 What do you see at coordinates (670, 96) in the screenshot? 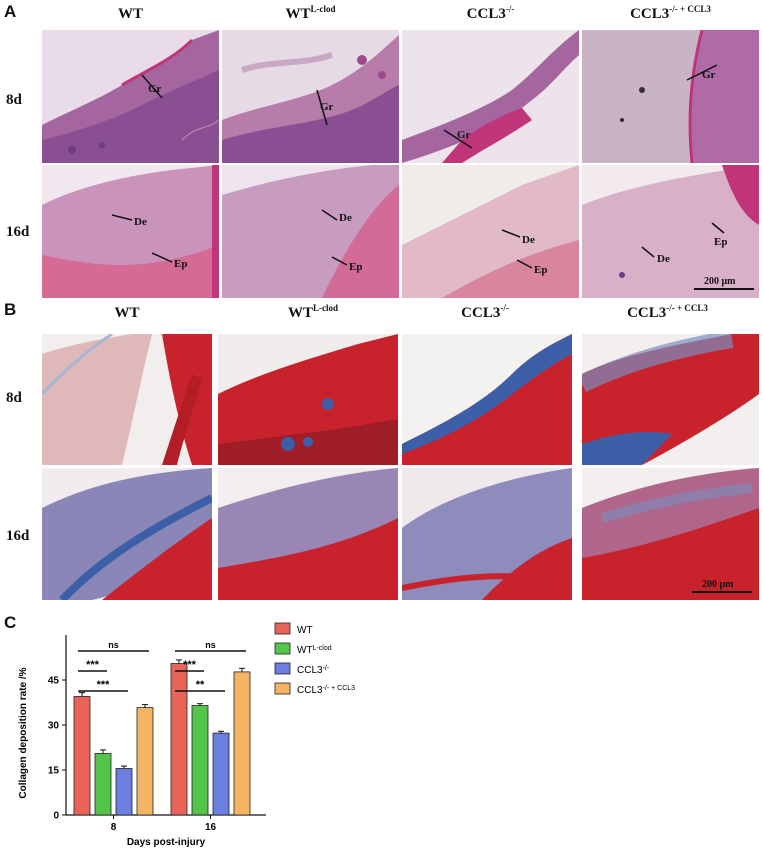
I see `panel-a-he-ccl3rescue-8d: Gr` at bounding box center [670, 96].